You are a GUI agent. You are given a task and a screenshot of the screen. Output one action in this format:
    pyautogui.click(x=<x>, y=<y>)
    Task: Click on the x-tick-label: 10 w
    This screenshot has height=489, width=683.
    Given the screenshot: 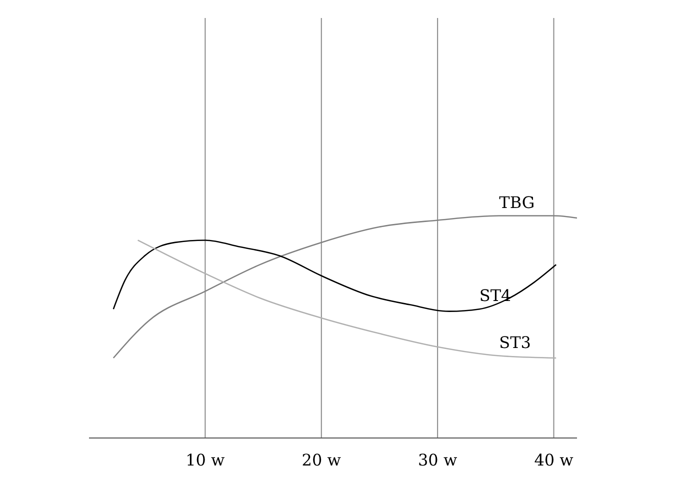 What is the action you would take?
    pyautogui.click(x=206, y=460)
    